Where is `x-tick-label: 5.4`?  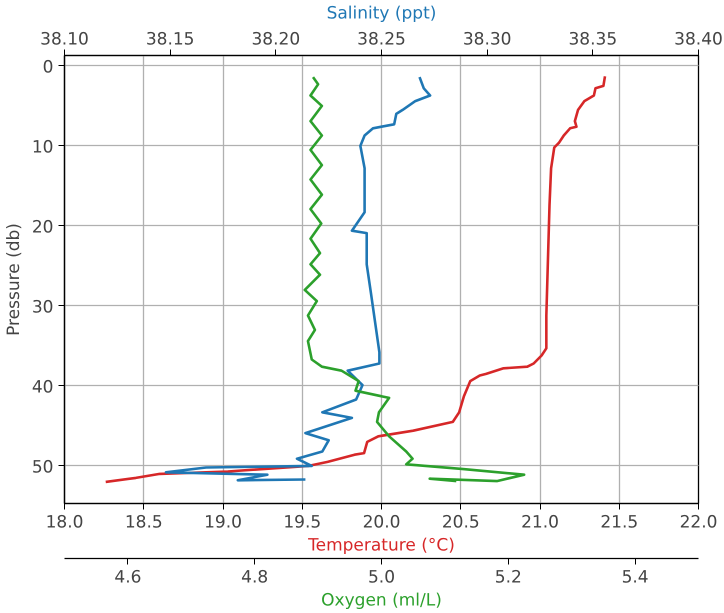
x-tick-label: 5.4 is located at coordinates (635, 578).